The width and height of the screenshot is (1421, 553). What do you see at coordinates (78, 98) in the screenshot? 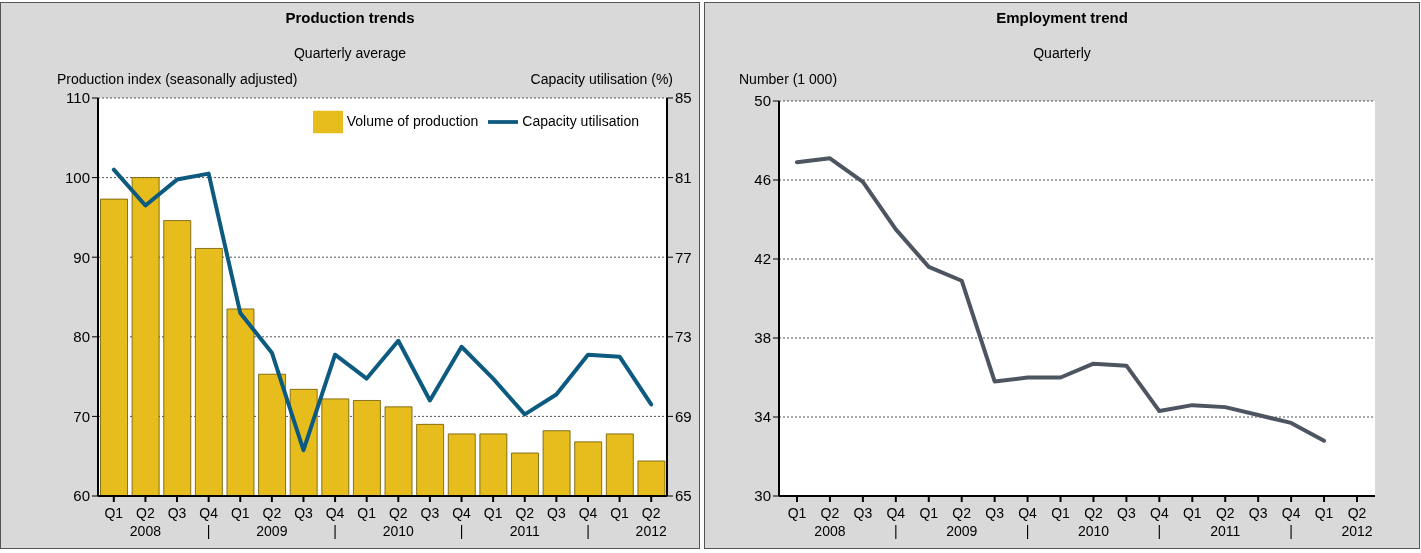
I see `y-tick-label: 110` at bounding box center [78, 98].